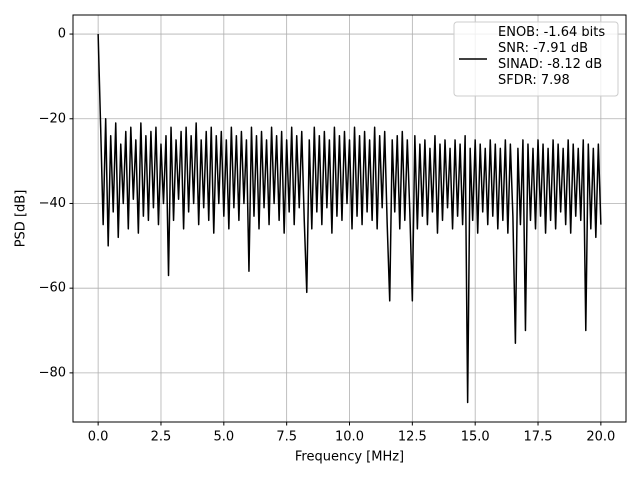 This screenshot has width=640, height=480. What do you see at coordinates (349, 437) in the screenshot?
I see `x-tick-label: 10.0` at bounding box center [349, 437].